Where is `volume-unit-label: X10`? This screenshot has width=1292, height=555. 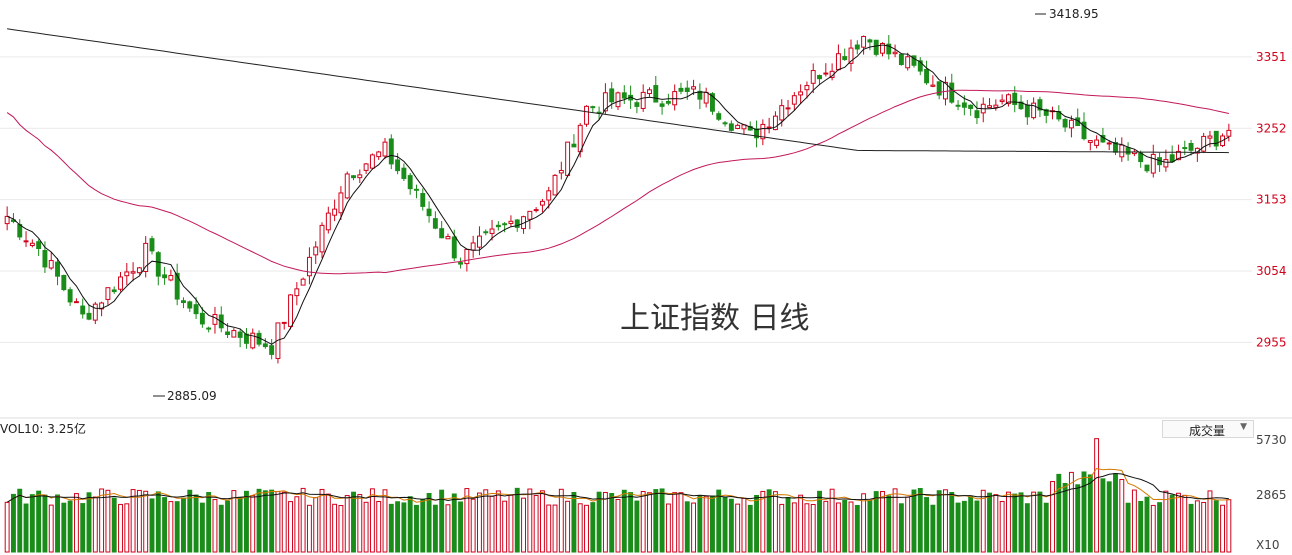 volume-unit-label: X10 is located at coordinates (1268, 545).